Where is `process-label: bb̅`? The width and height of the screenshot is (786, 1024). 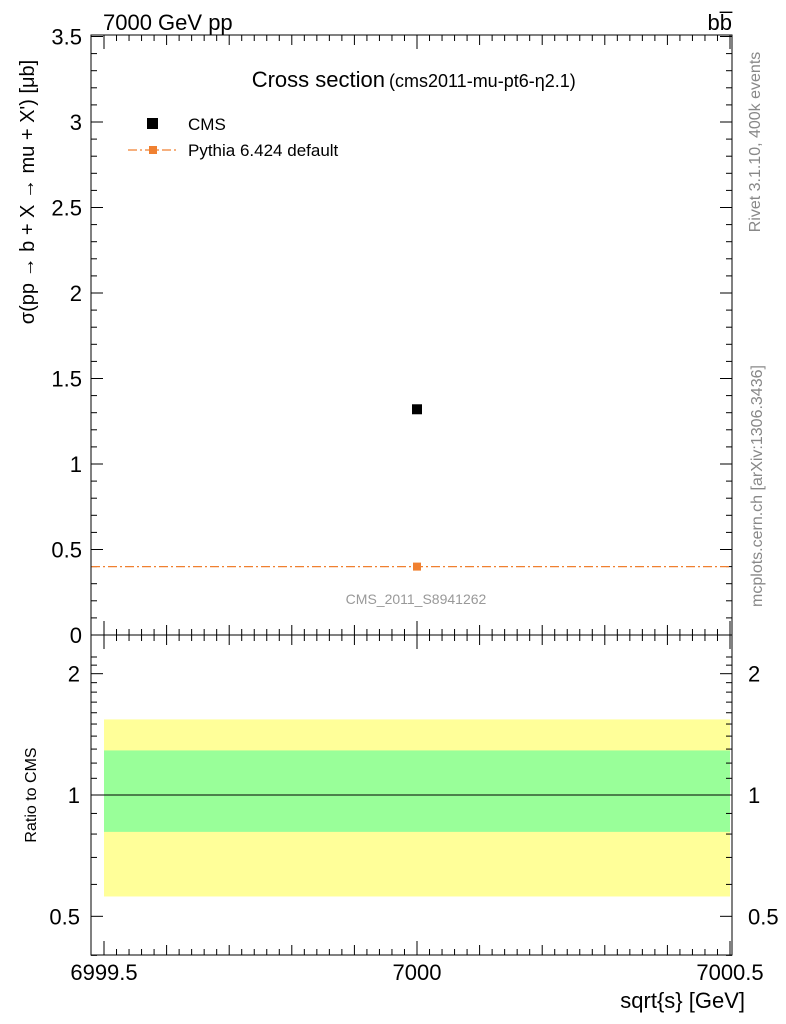 process-label: bb̅ is located at coordinates (720, 22).